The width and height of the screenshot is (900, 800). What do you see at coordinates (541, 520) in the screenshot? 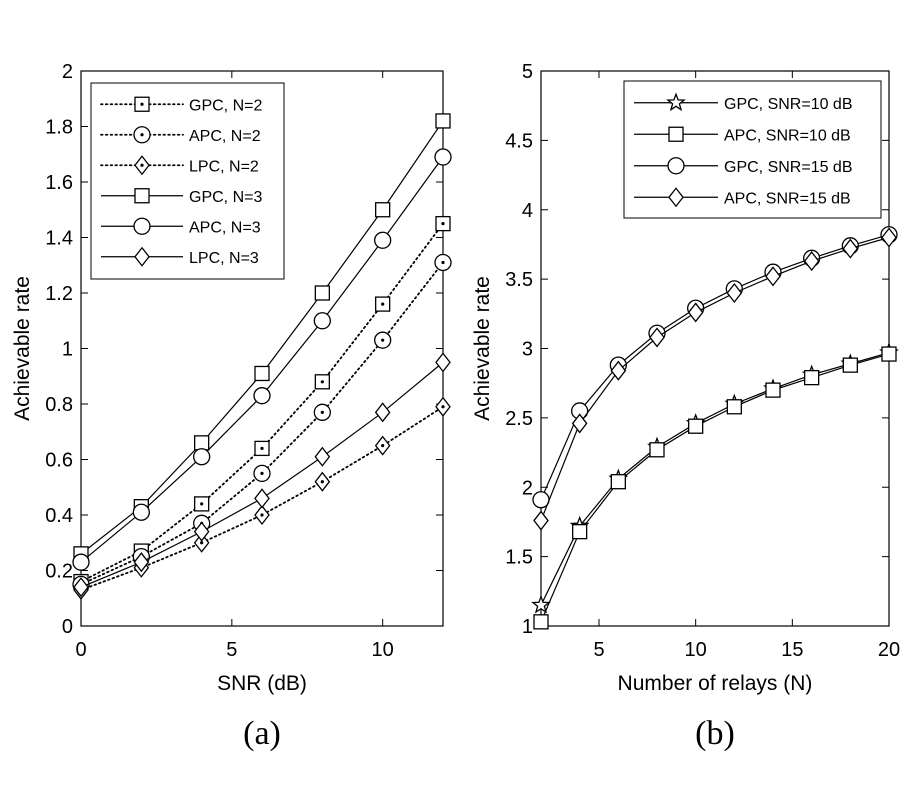
I see `data-point-s4-1-shape` at bounding box center [541, 520].